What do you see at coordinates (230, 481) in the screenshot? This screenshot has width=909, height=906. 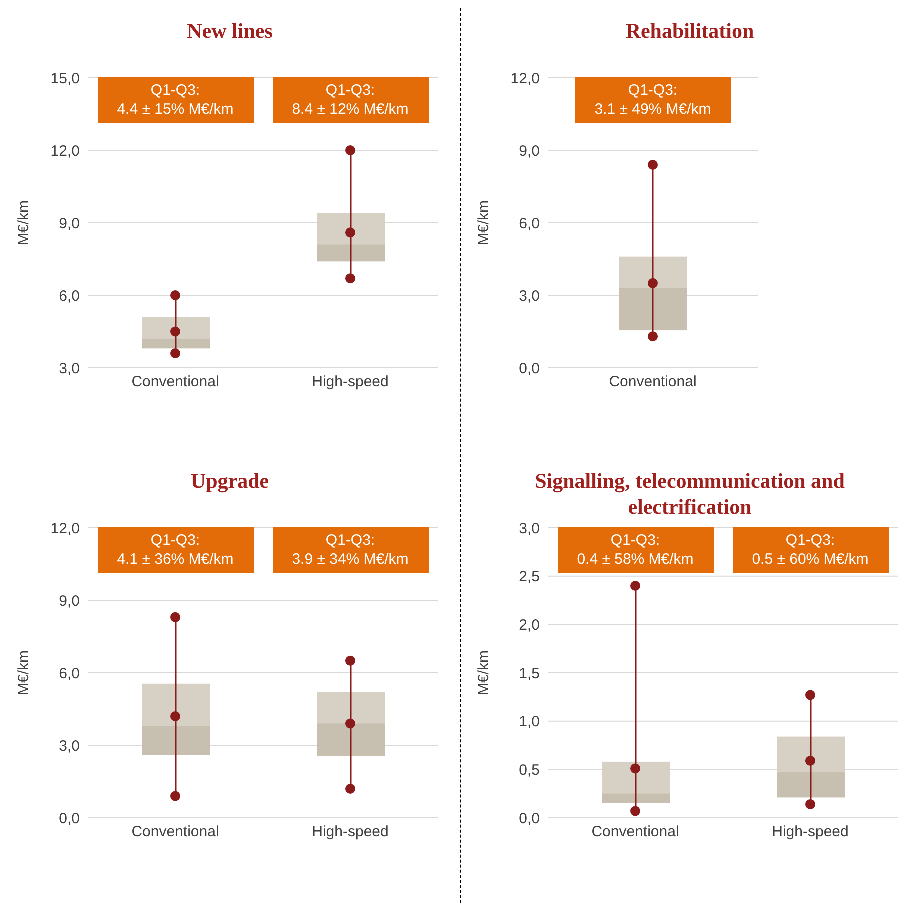 I see `chart-title: Upgrade` at bounding box center [230, 481].